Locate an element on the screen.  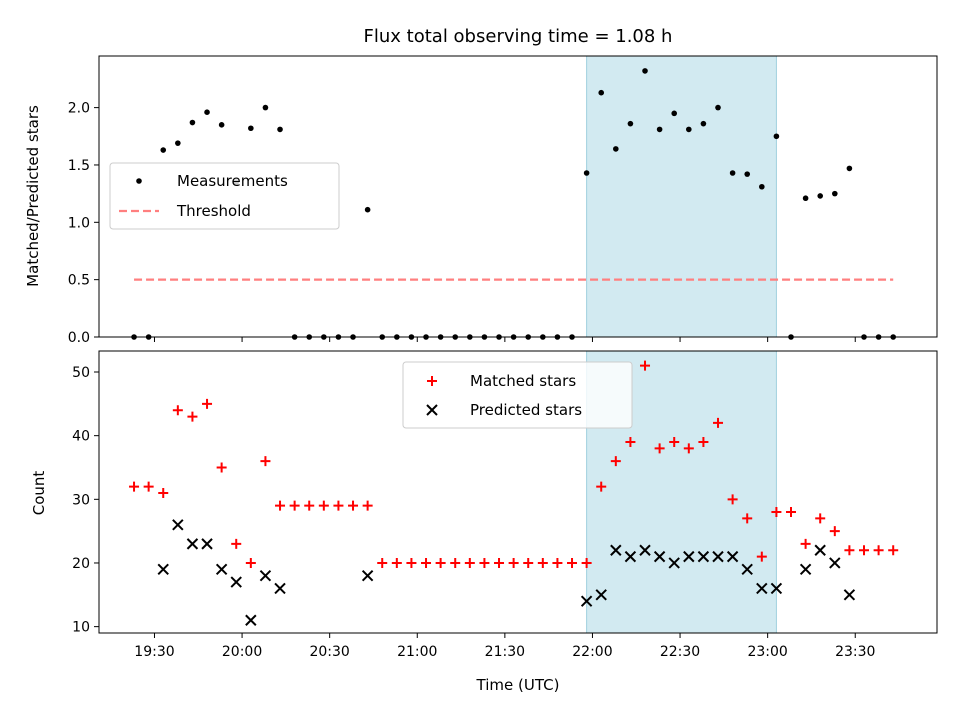
top-ylabel: Matched/Predicted stars is located at coordinates (33, 196).